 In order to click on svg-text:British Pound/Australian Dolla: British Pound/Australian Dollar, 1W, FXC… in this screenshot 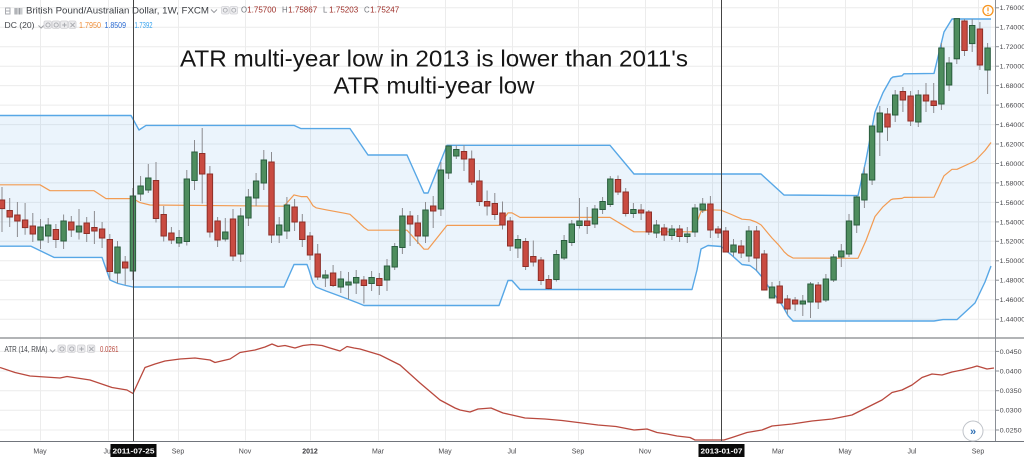, I will do `click(117, 11)`.